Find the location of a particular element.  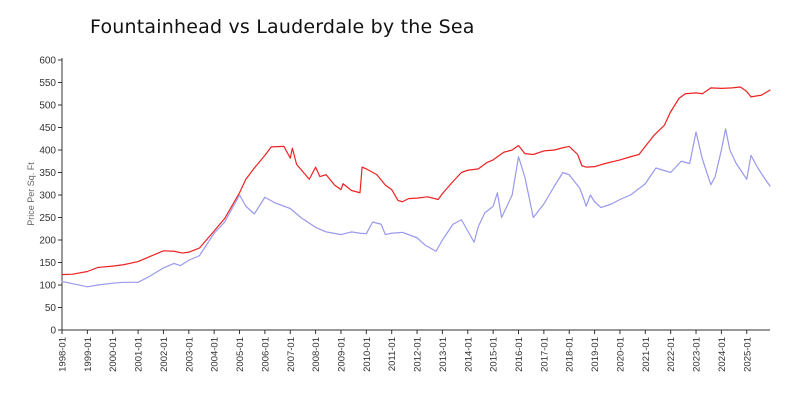

x-tick-label: 2019-01 is located at coordinates (595, 354).